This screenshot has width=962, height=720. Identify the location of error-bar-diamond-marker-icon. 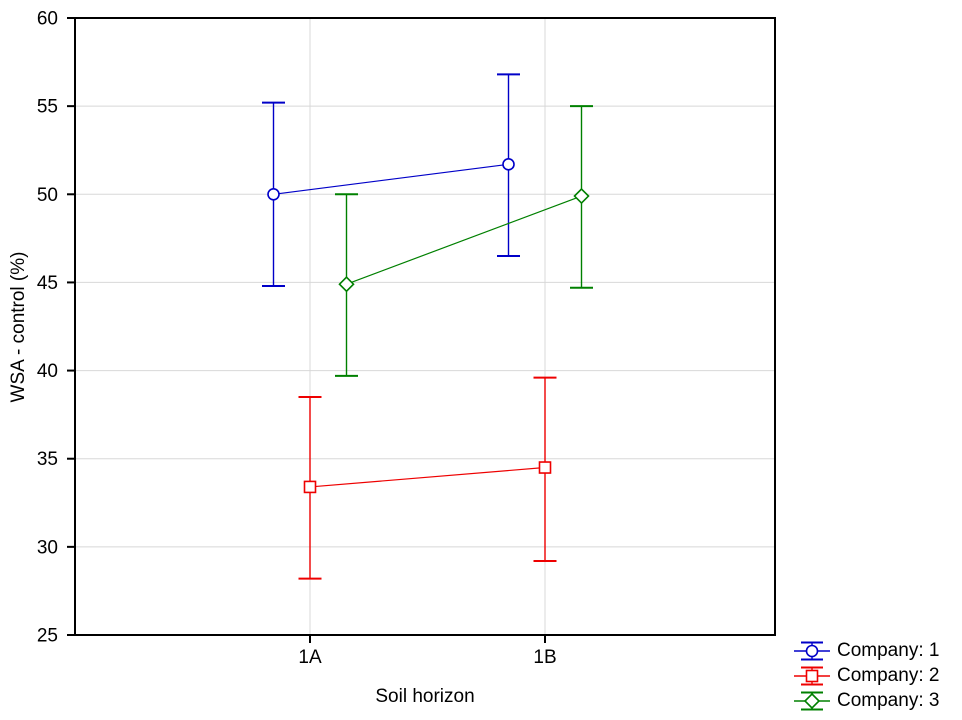
(812, 700).